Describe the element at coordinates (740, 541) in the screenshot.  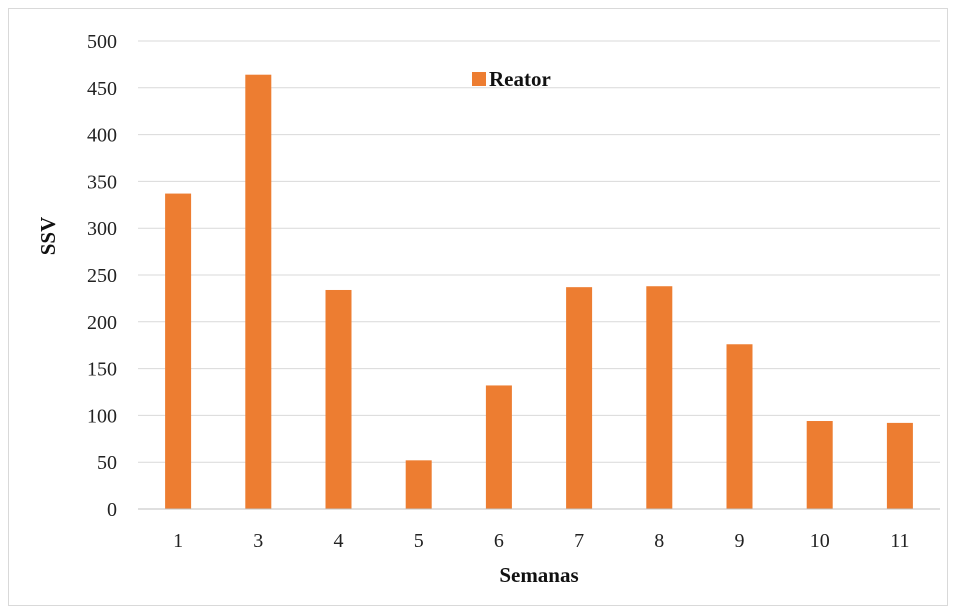
I see `x-tick-label: 9` at that location.